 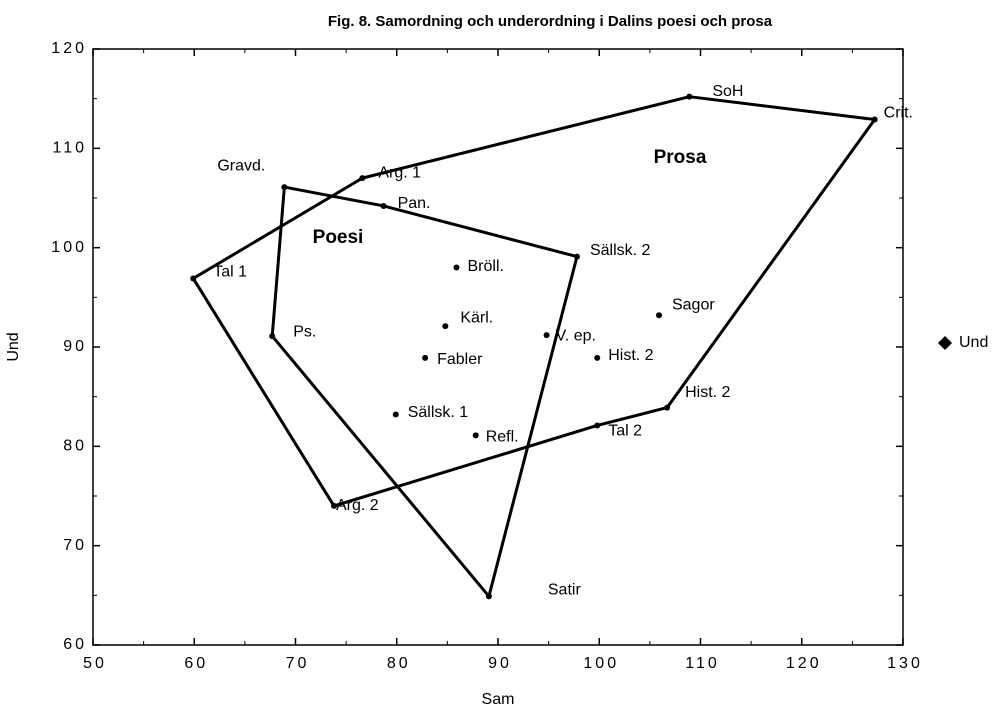 What do you see at coordinates (75, 545) in the screenshot?
I see `y-tick-label: 70` at bounding box center [75, 545].